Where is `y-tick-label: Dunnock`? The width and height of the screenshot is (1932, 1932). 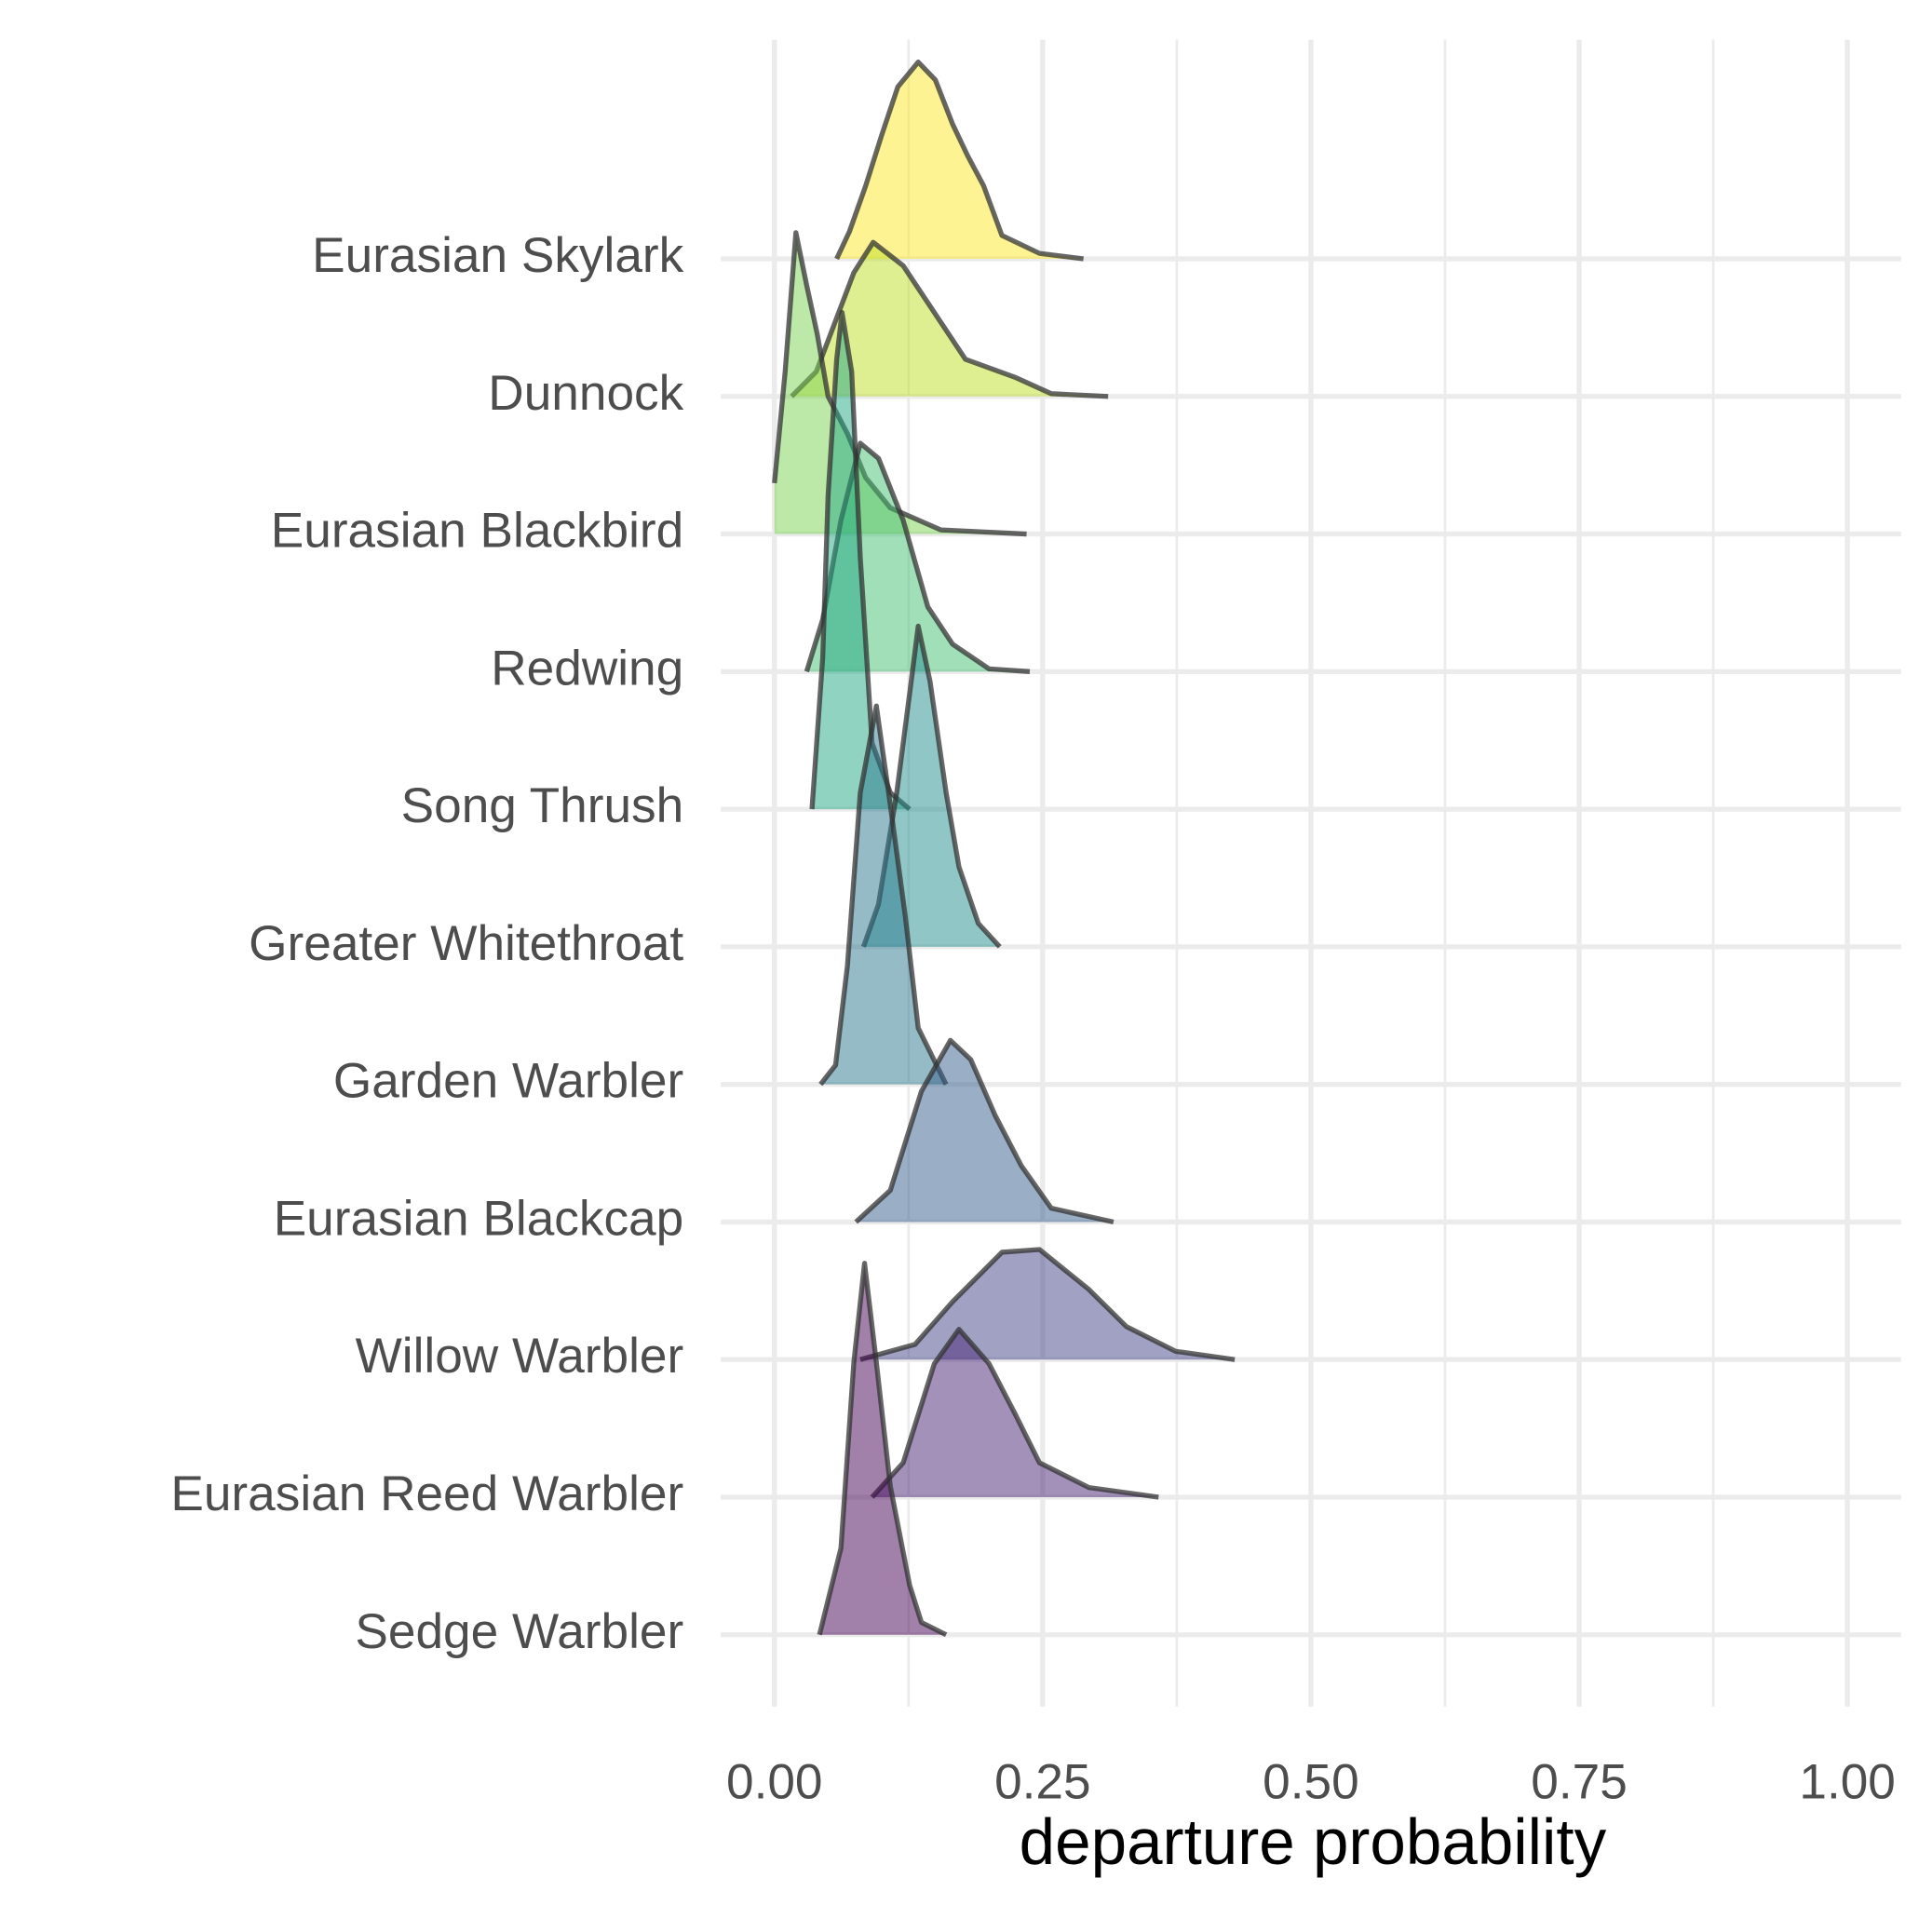 y-tick-label: Dunnock is located at coordinates (585, 393).